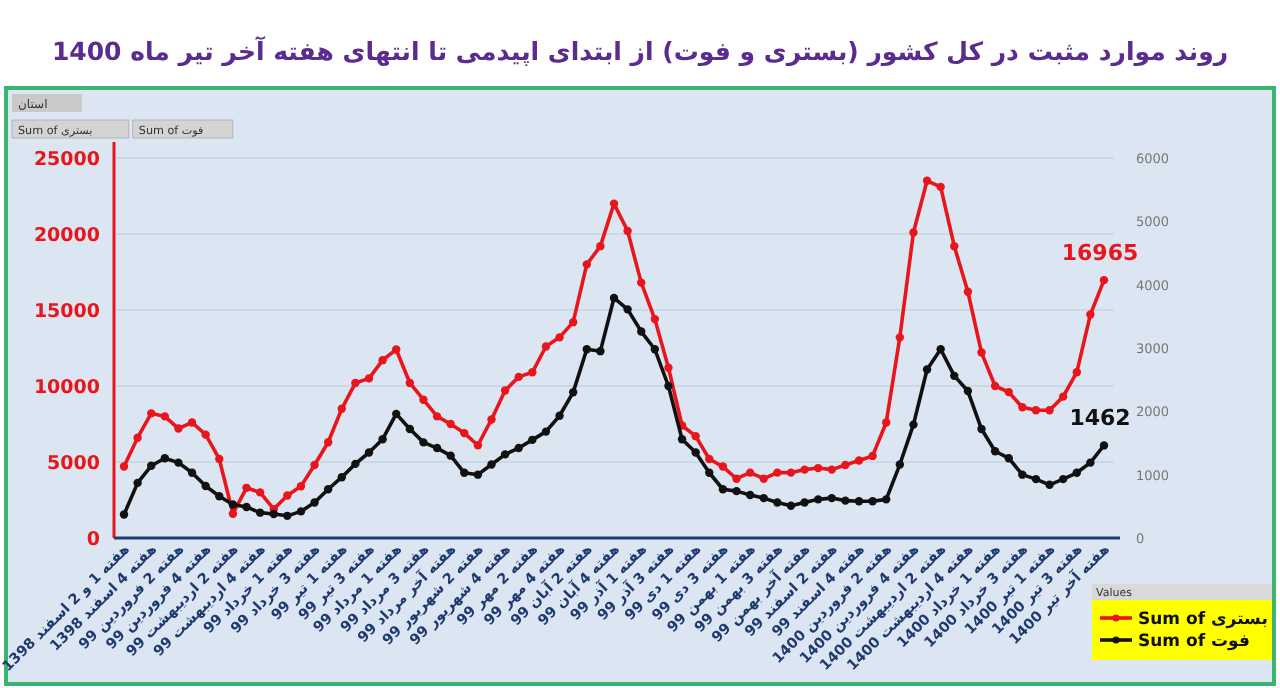  I want to click on legend-label: Sum of بستری, so click(1203, 620).